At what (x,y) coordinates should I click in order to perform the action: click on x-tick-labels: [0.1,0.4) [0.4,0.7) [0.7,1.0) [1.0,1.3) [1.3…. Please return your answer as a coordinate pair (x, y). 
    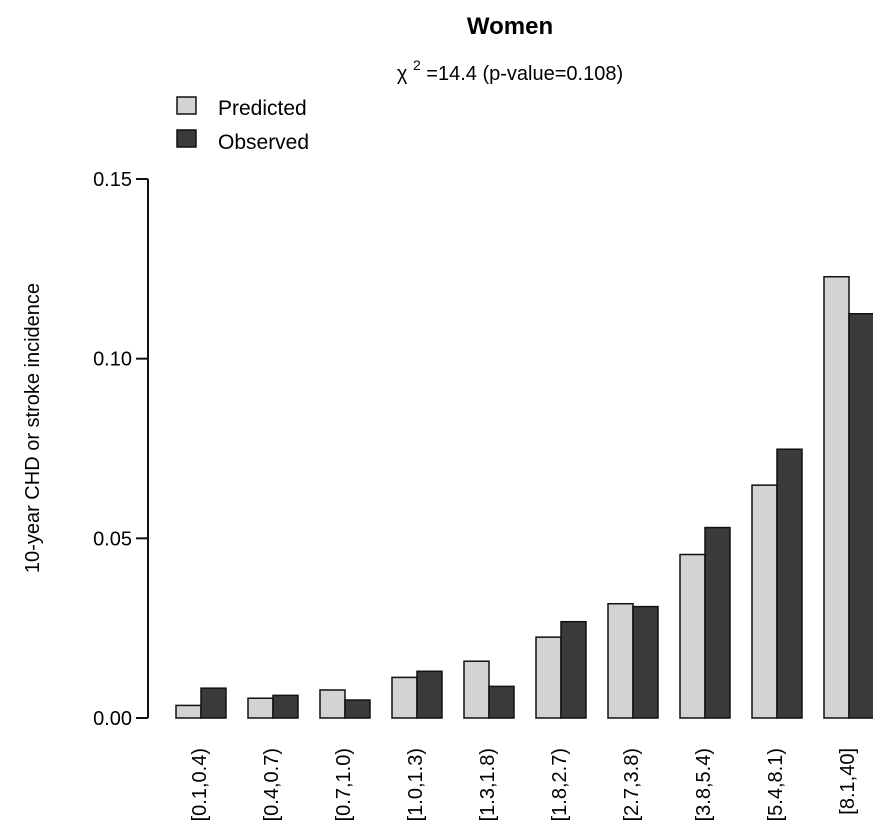
    Looking at the image, I should click on (524, 784).